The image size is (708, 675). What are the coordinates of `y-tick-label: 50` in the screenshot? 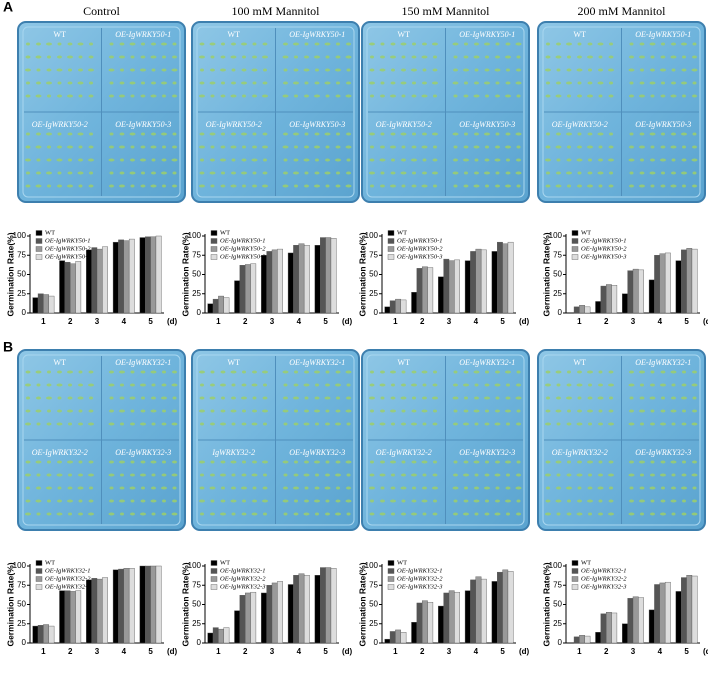 It's located at (196, 274).